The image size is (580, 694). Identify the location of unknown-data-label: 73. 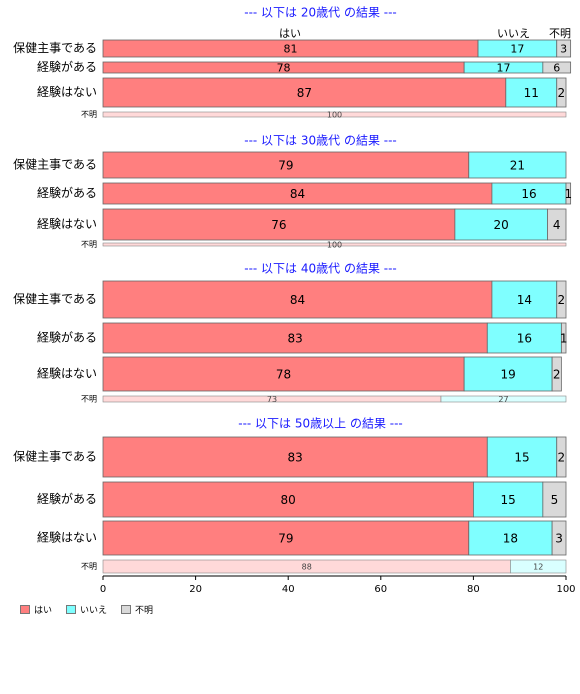
(272, 399).